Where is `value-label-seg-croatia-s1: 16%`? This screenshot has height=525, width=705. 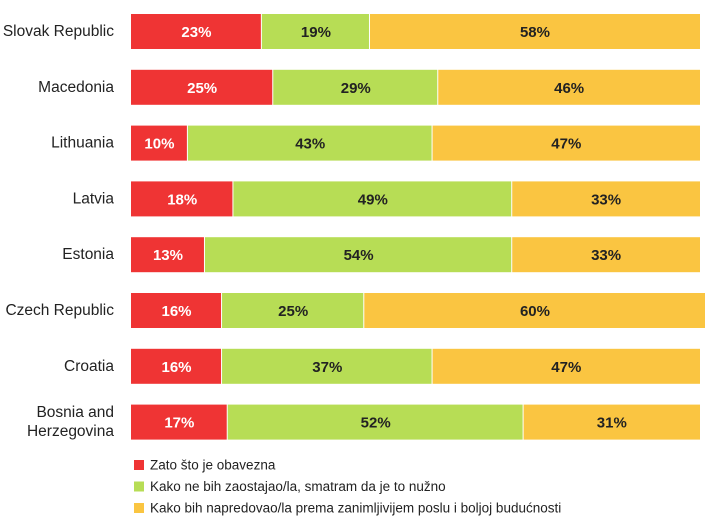 value-label-seg-croatia-s1: 16% is located at coordinates (177, 367).